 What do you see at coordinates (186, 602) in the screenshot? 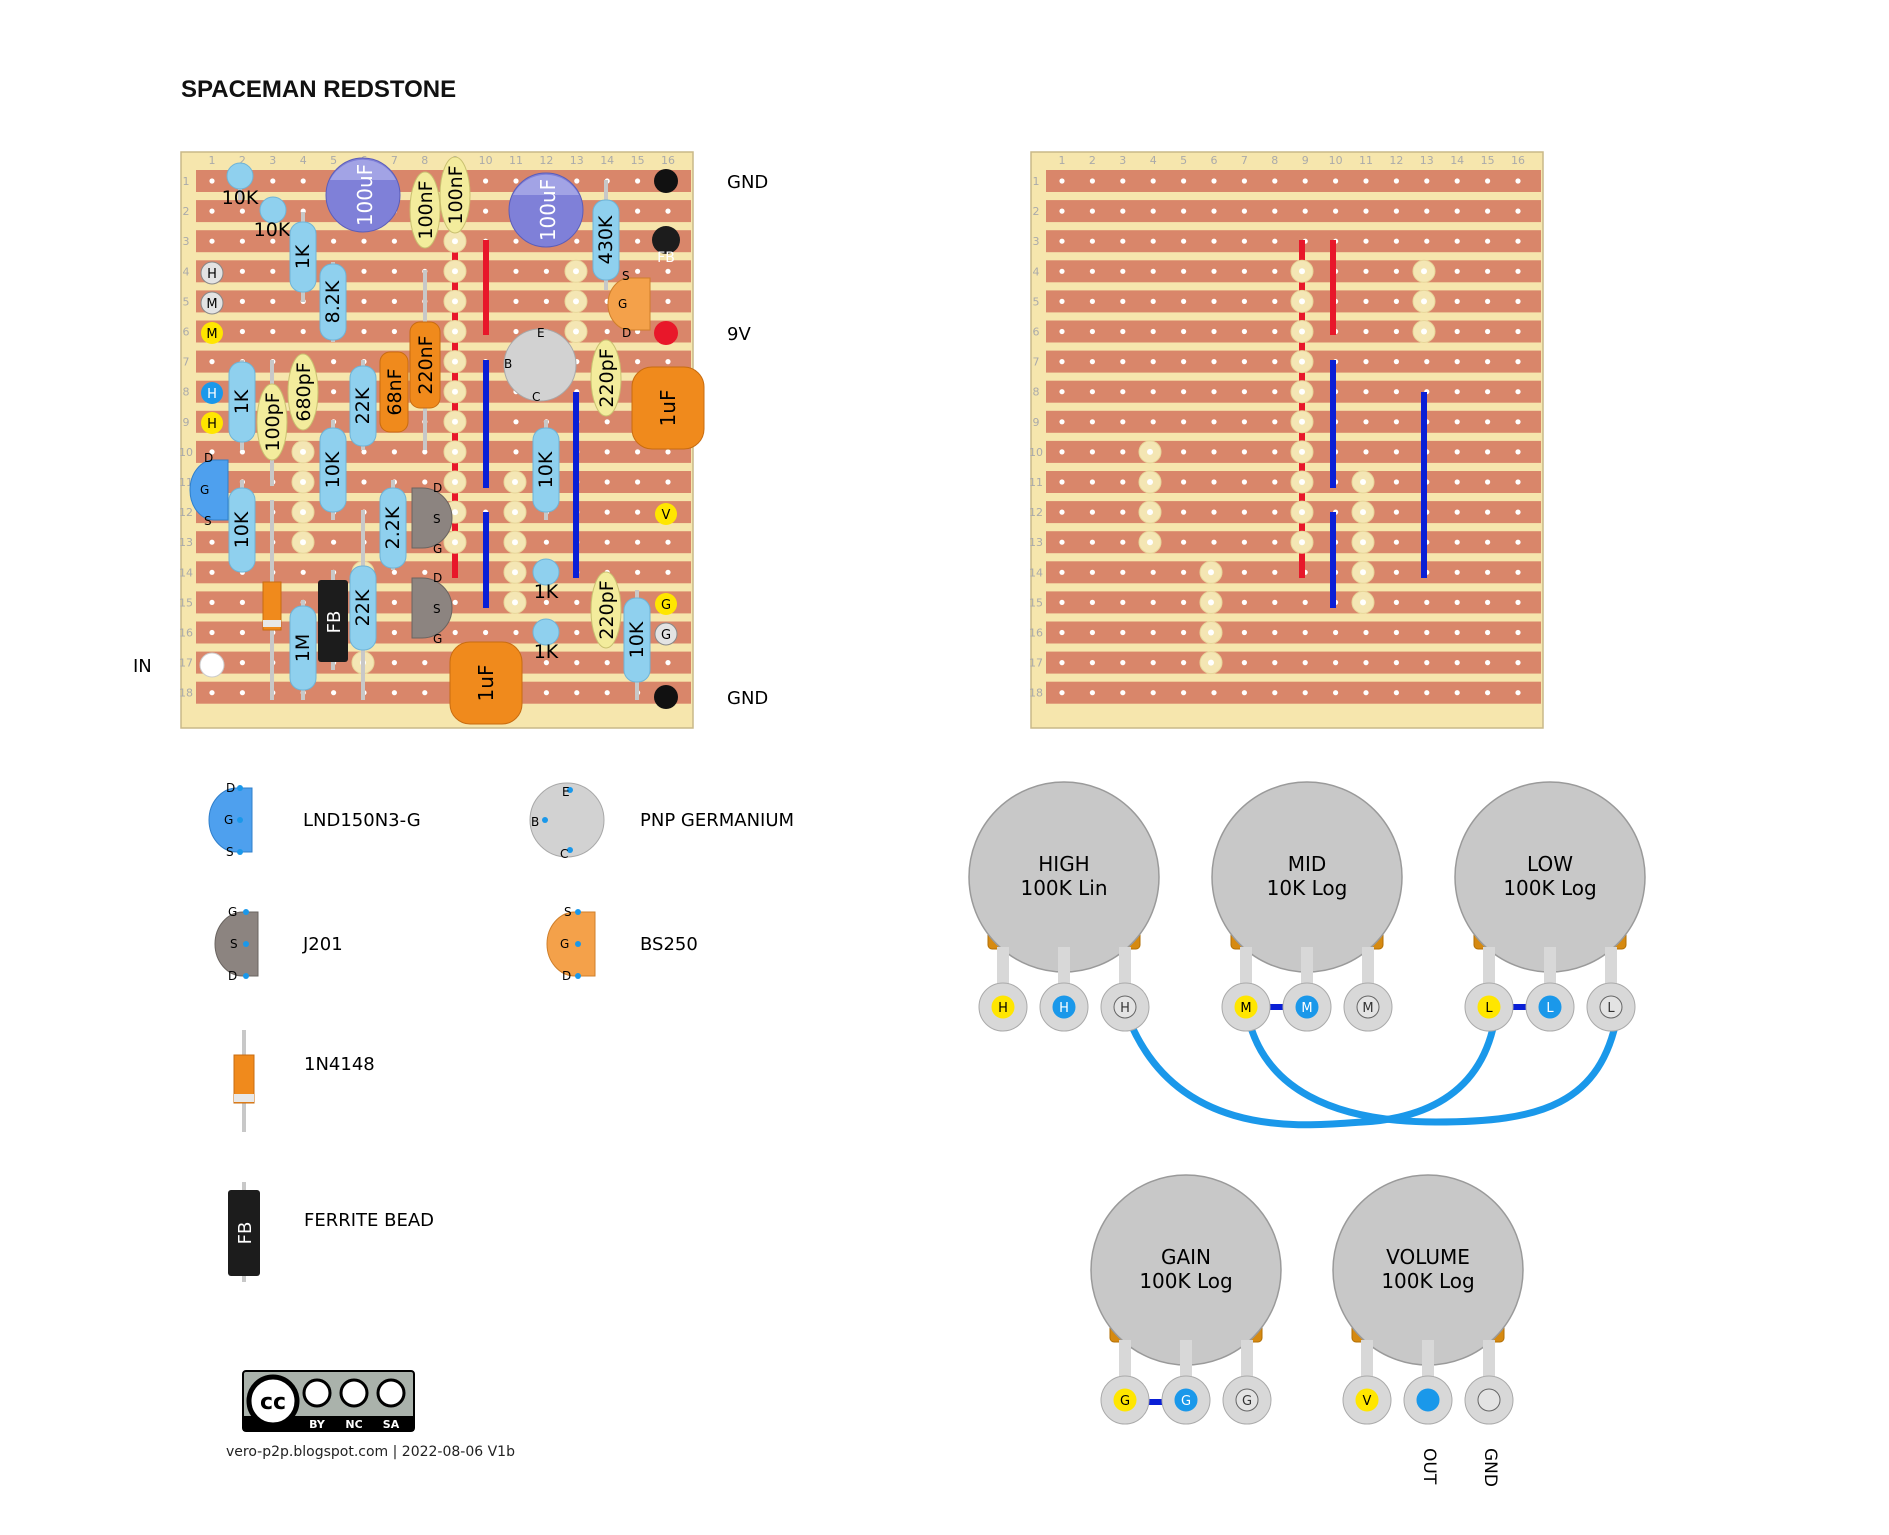
I see `row-label: 15` at bounding box center [186, 602].